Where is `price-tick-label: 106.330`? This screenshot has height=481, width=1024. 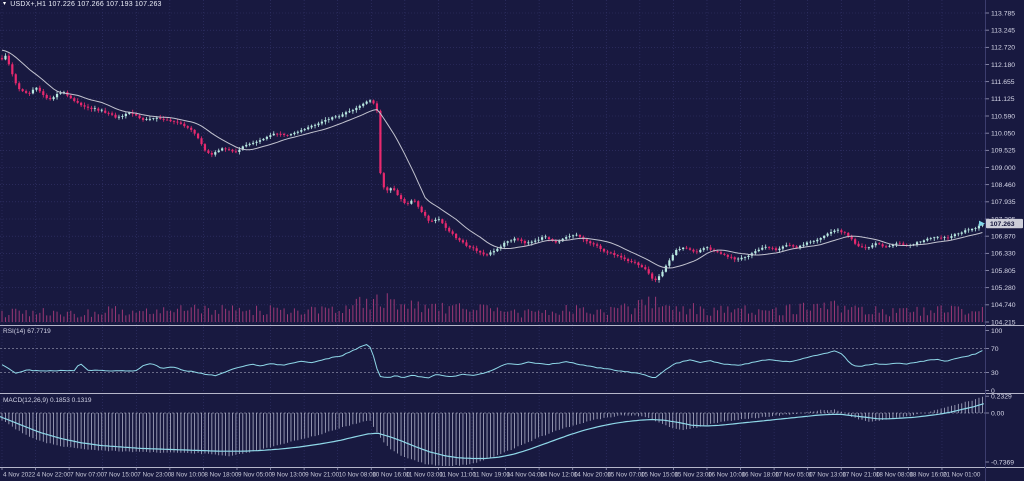
price-tick-label: 106.330 is located at coordinates (1003, 254).